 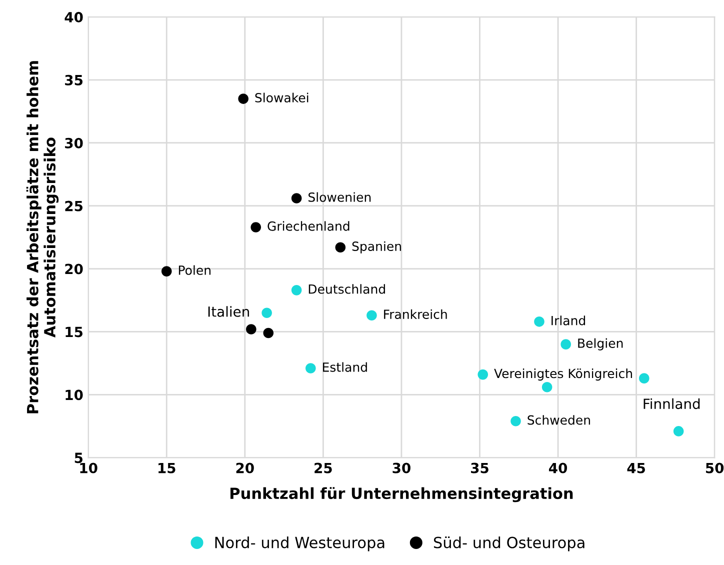 I want to click on y-tick-label: 40, so click(x=73, y=17).